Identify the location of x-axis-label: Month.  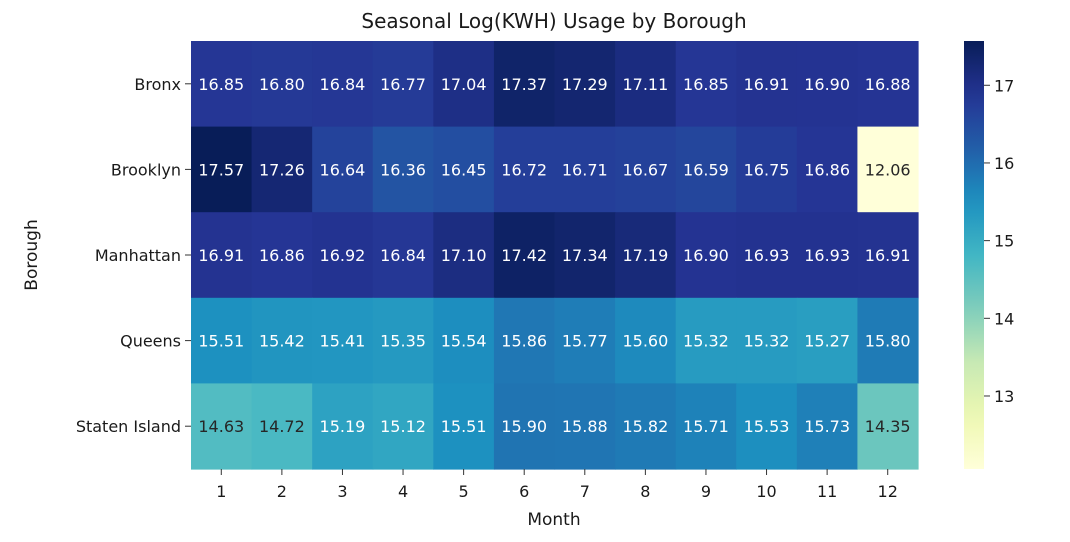
(553, 520).